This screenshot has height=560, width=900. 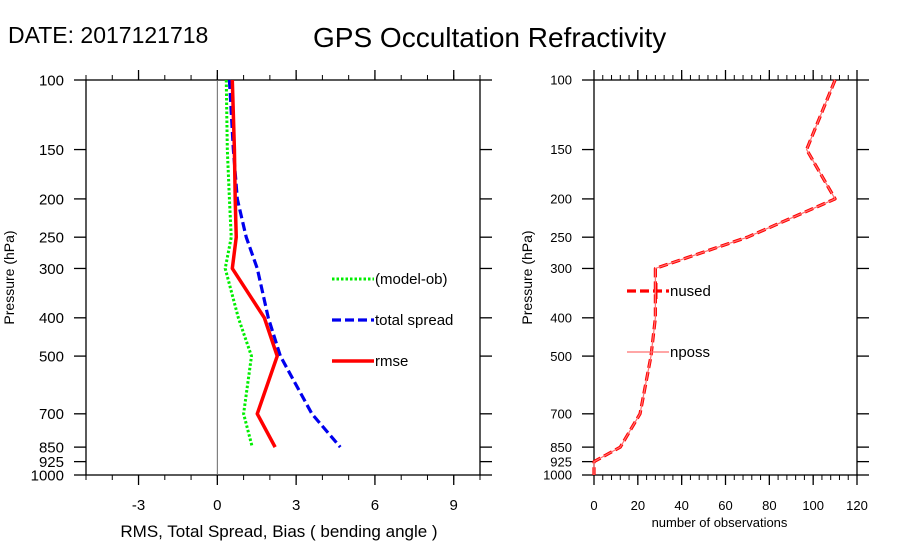 What do you see at coordinates (108, 35) in the screenshot?
I see `date-label: DATE: 2017121718` at bounding box center [108, 35].